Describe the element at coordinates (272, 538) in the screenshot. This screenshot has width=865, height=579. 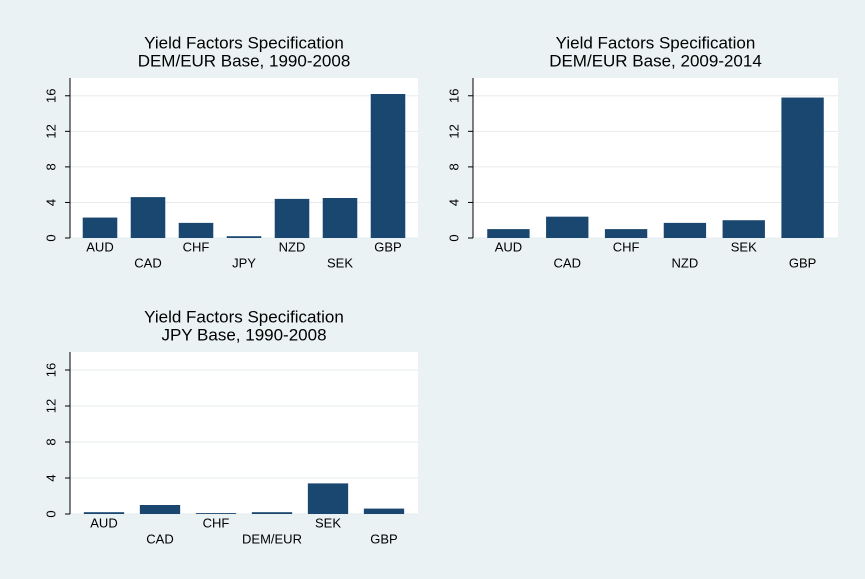
I see `x-tick-label: DEM/EUR` at that location.